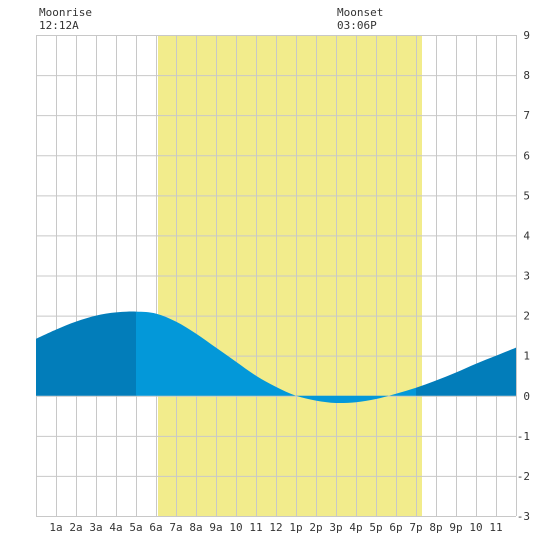 The image size is (550, 550). I want to click on x-tick-label: 2a, so click(75, 527).